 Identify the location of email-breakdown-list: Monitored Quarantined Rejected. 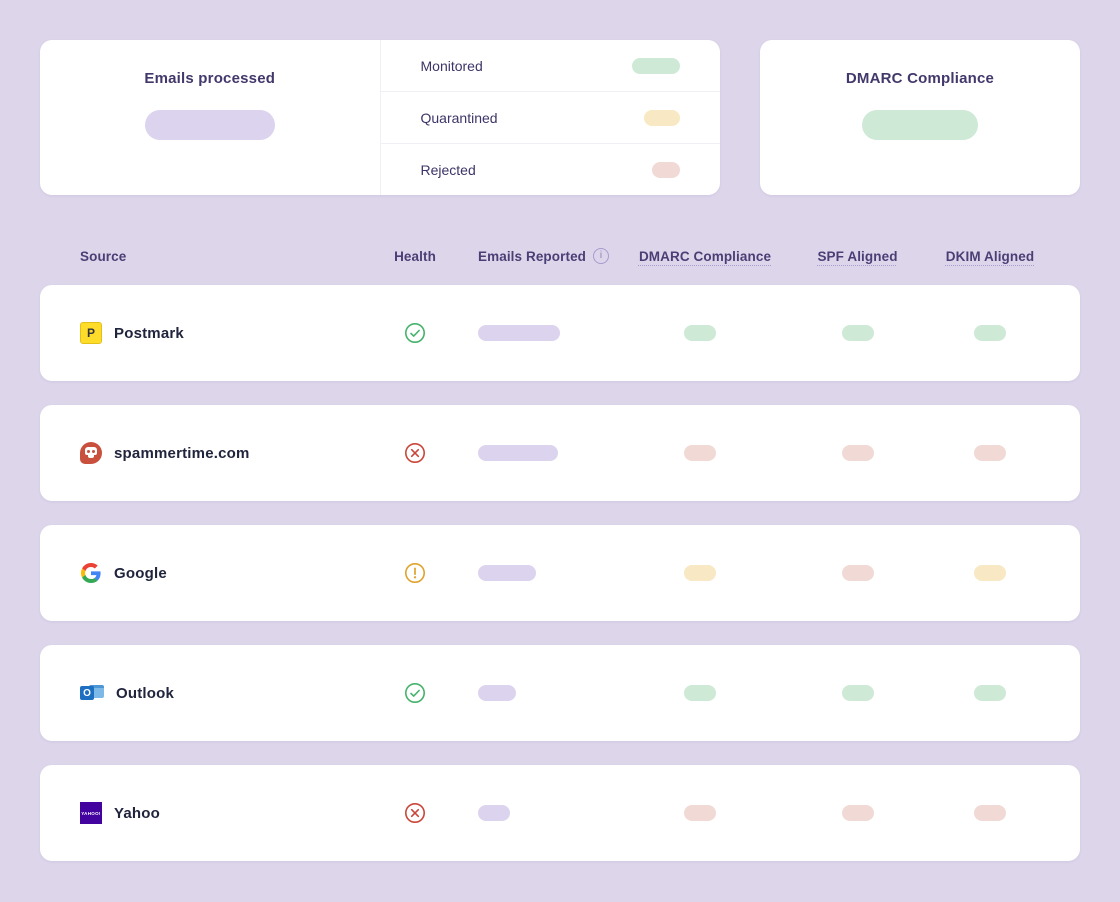
(550, 117).